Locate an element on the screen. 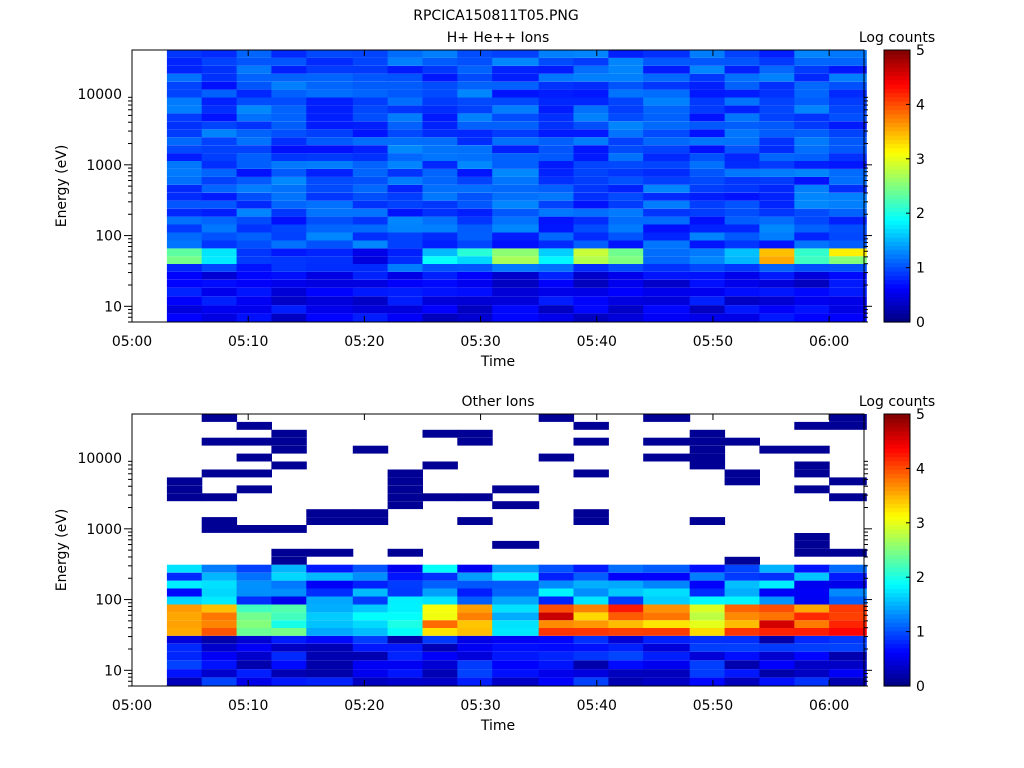 The height and width of the screenshot is (768, 1024). colorbar-tick-label: 3 is located at coordinates (920, 160).